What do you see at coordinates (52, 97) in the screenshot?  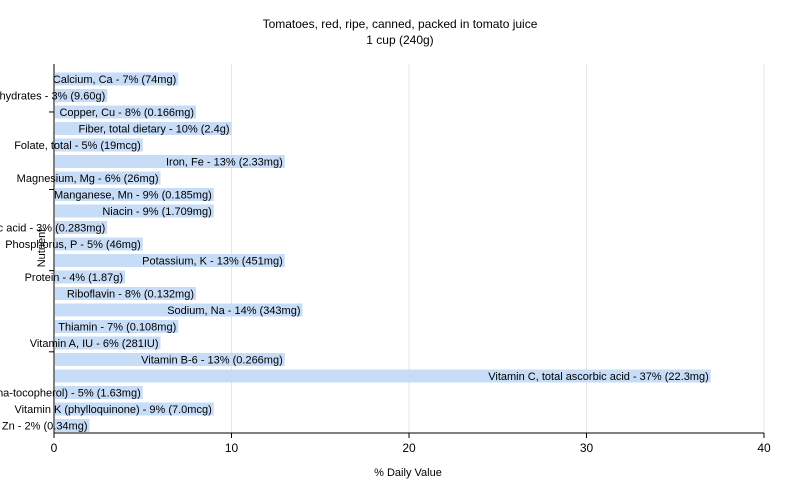 I see `data-label: Carbohydrates - 3% (9.60g)` at bounding box center [52, 97].